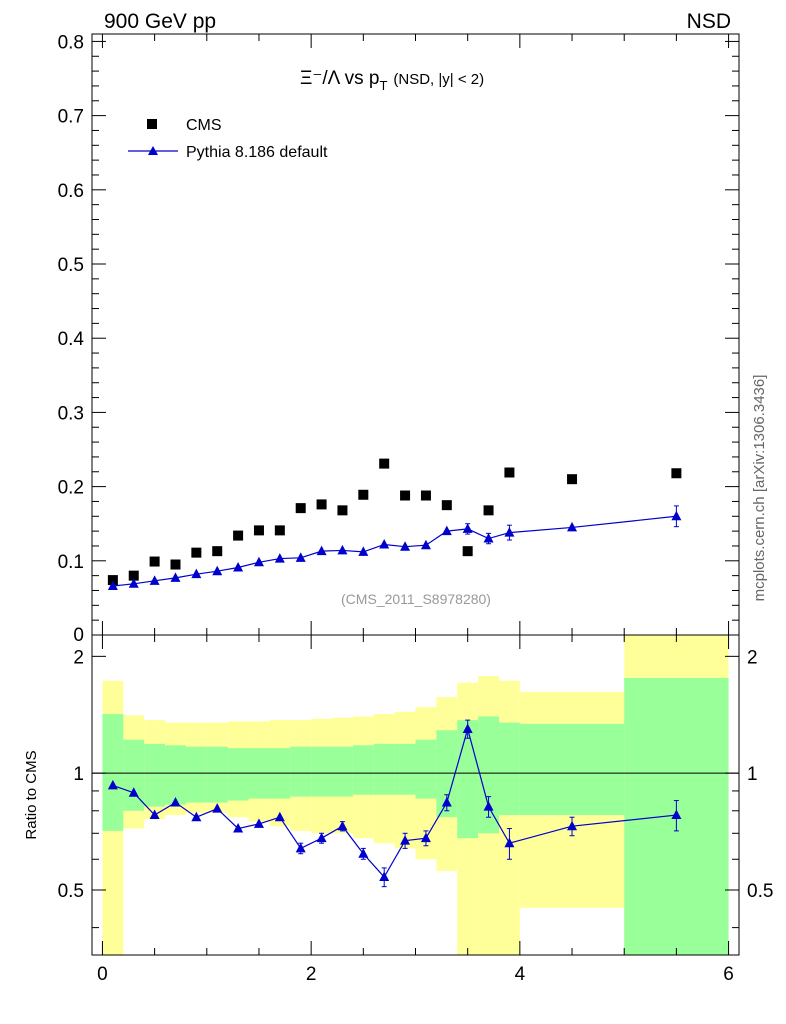 The image size is (786, 1024). I want to click on analysis-tag: (CMS_2011_S8978280), so click(416, 599).